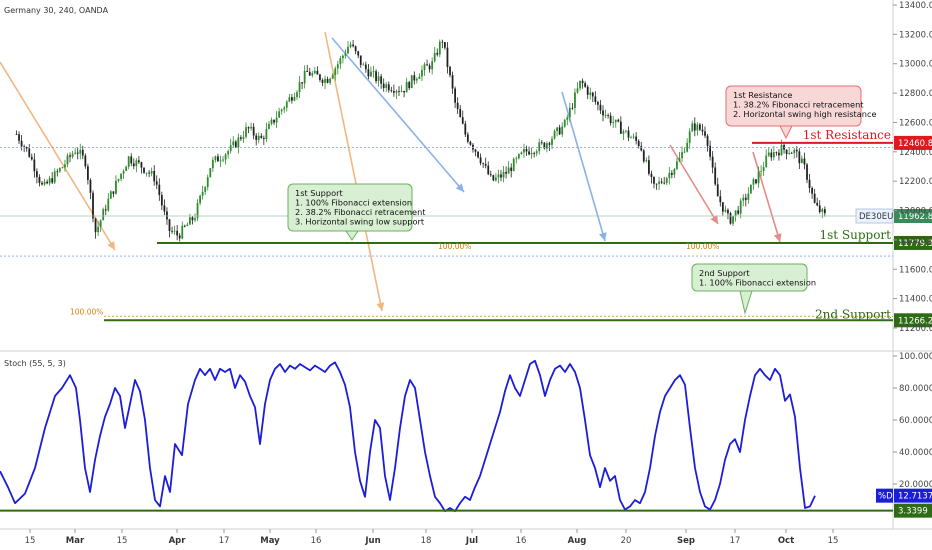 This screenshot has height=550, width=932. I want to click on note-second-support-line: 2nd Support, so click(724, 273).